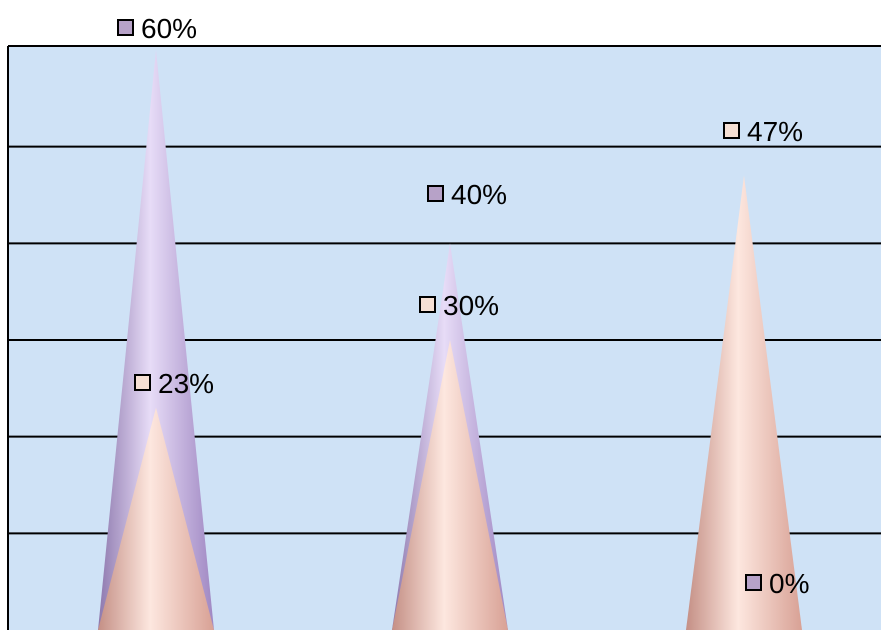 This screenshot has height=630, width=881. What do you see at coordinates (186, 383) in the screenshot?
I see `data-label: 23%` at bounding box center [186, 383].